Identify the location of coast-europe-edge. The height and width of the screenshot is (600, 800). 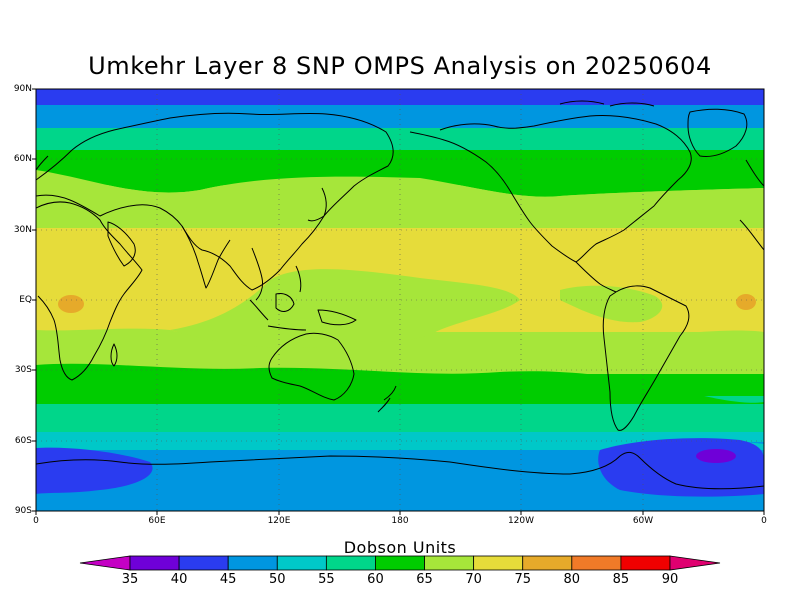
(754, 173).